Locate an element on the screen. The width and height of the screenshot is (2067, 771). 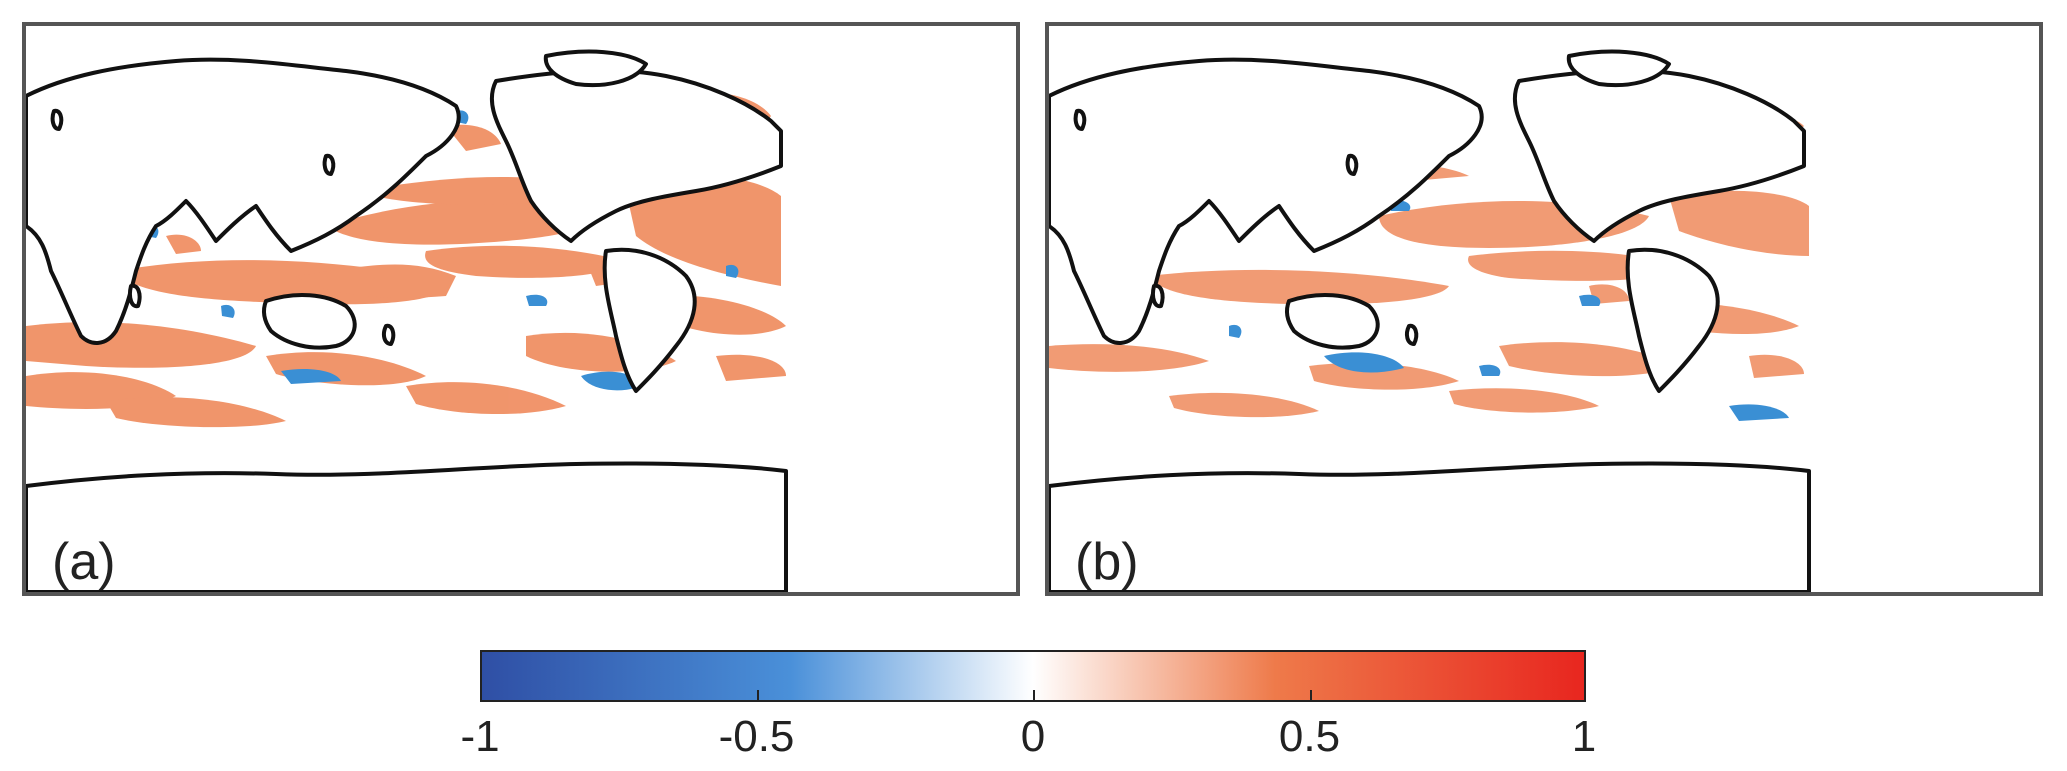
colorbar-tick-label: -0.5 is located at coordinates (756, 736).